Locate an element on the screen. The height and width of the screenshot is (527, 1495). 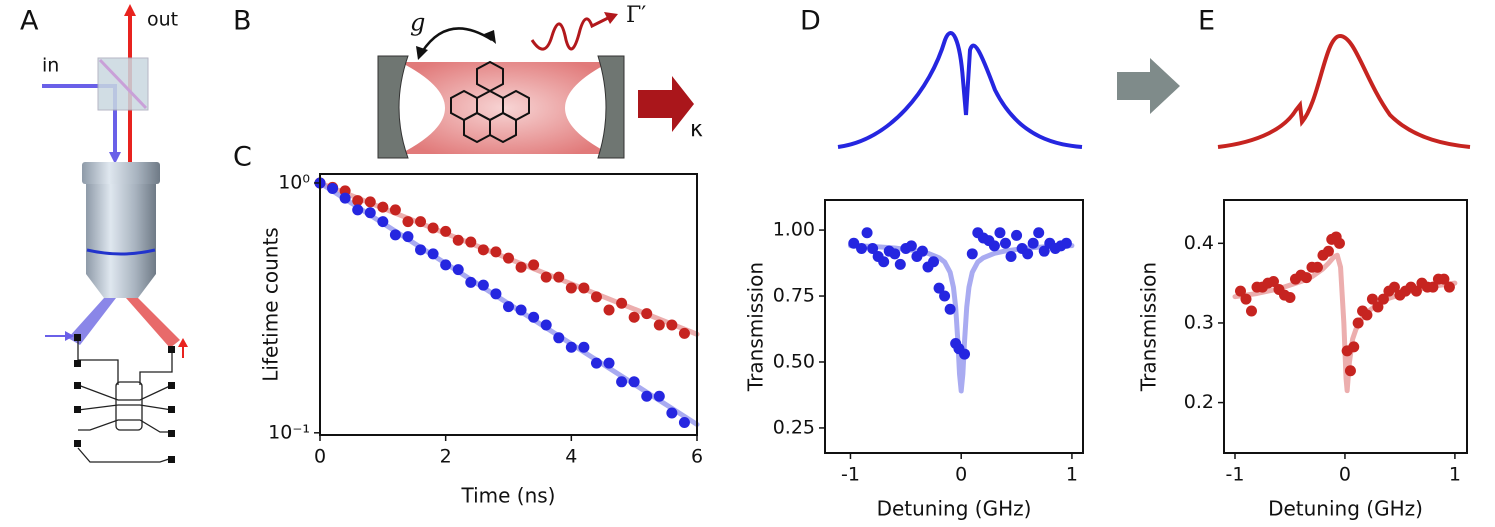
panel-label: D is located at coordinates (810, 21).